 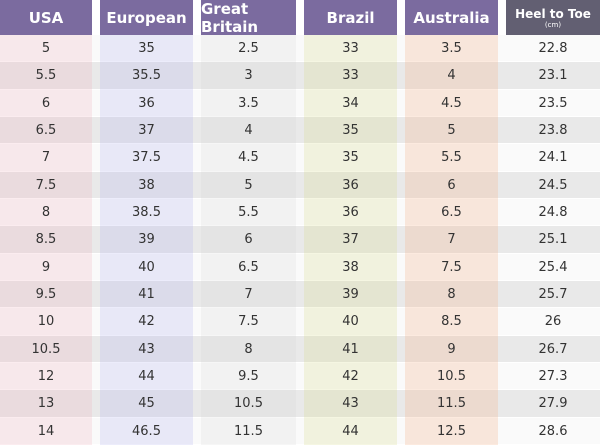 I want to click on table-cell: 11.5, so click(x=248, y=431).